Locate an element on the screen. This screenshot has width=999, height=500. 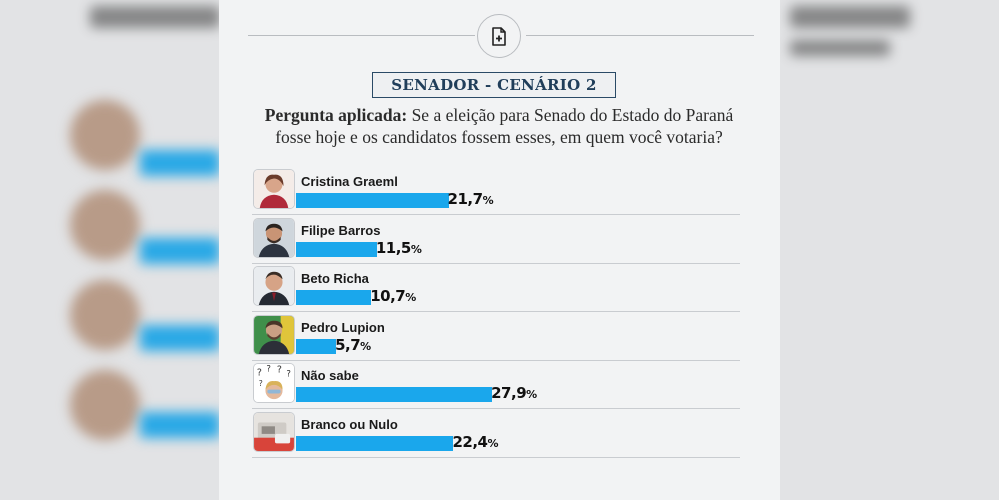
candidate-photo: ????? is located at coordinates (274, 383).